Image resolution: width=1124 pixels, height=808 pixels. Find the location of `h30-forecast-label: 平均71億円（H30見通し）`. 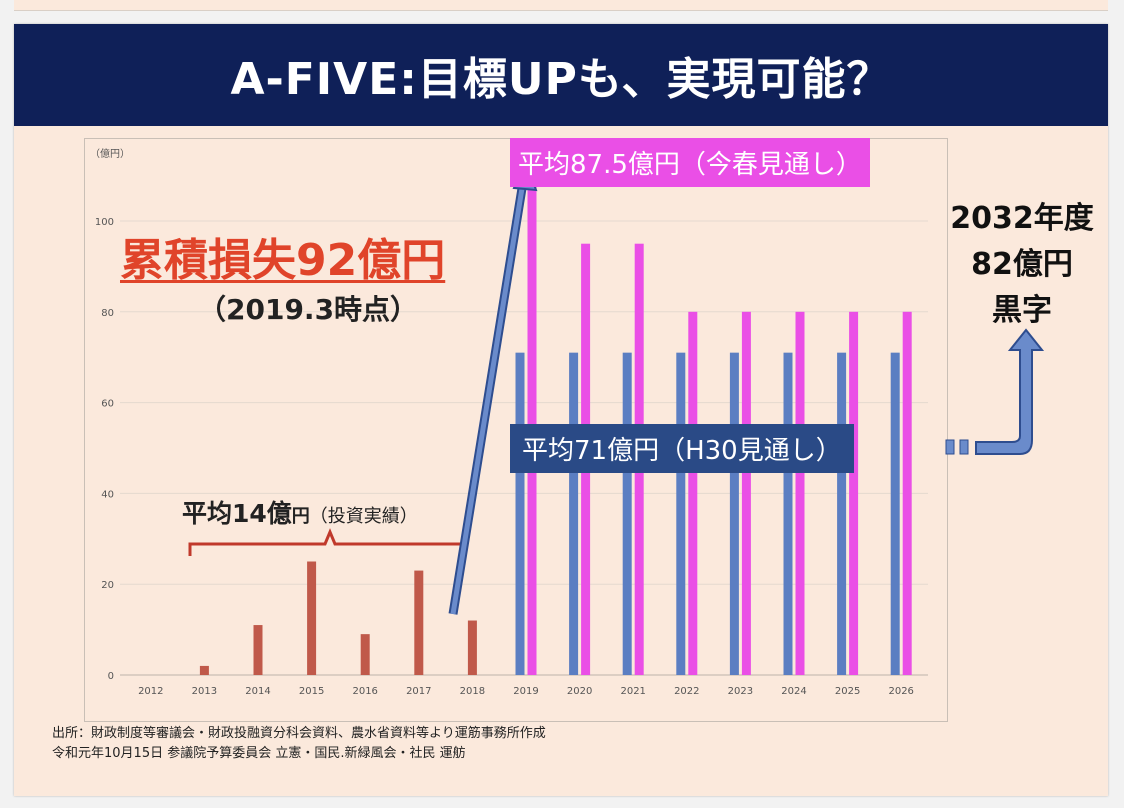

h30-forecast-label: 平均71億円（H30見通し） is located at coordinates (682, 448).